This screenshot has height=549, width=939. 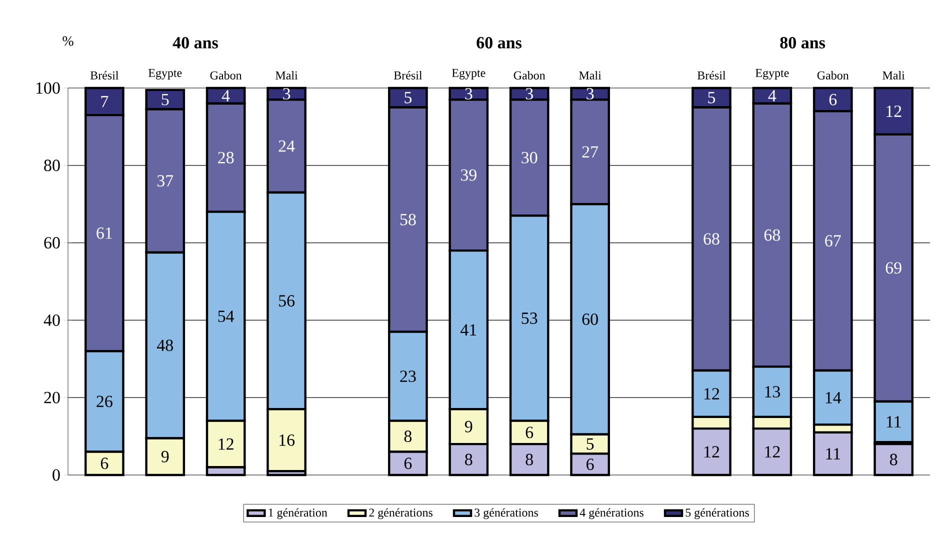 What do you see at coordinates (833, 241) in the screenshot?
I see `data-label: 67` at bounding box center [833, 241].